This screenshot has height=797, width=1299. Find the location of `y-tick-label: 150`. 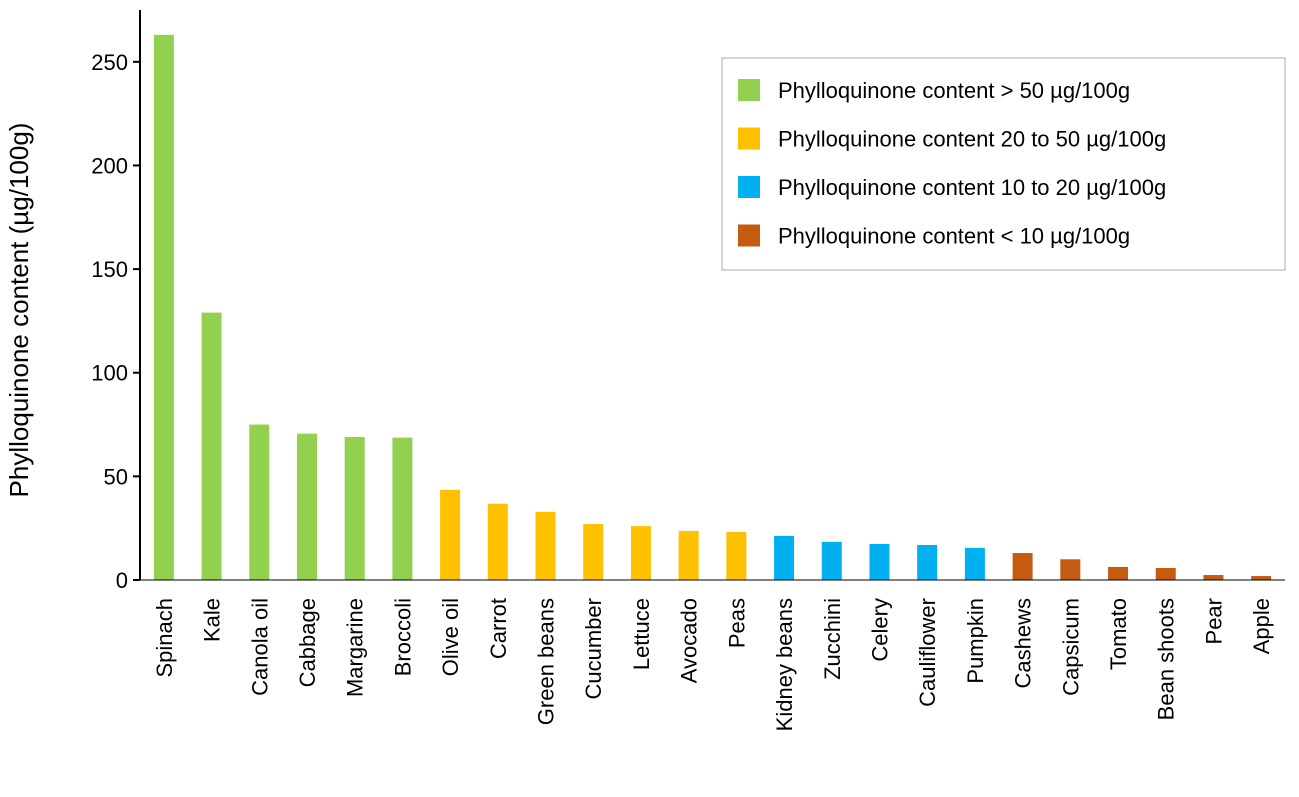

y-tick-label: 150 is located at coordinates (109, 269).